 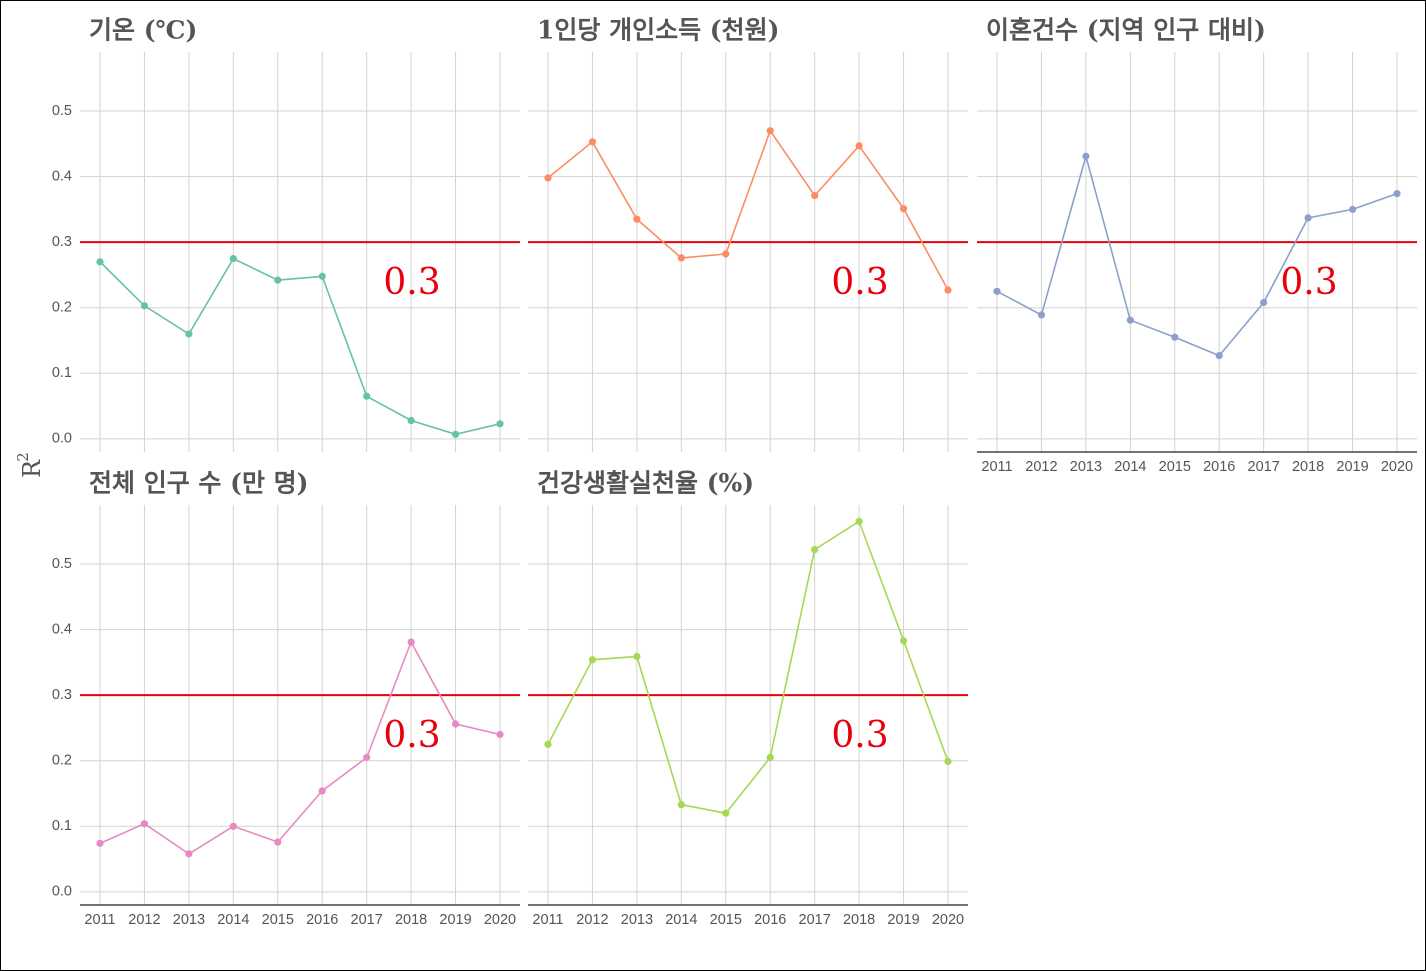 What do you see at coordinates (143, 30) in the screenshot?
I see `panel-title: 기온 (℃)` at bounding box center [143, 30].